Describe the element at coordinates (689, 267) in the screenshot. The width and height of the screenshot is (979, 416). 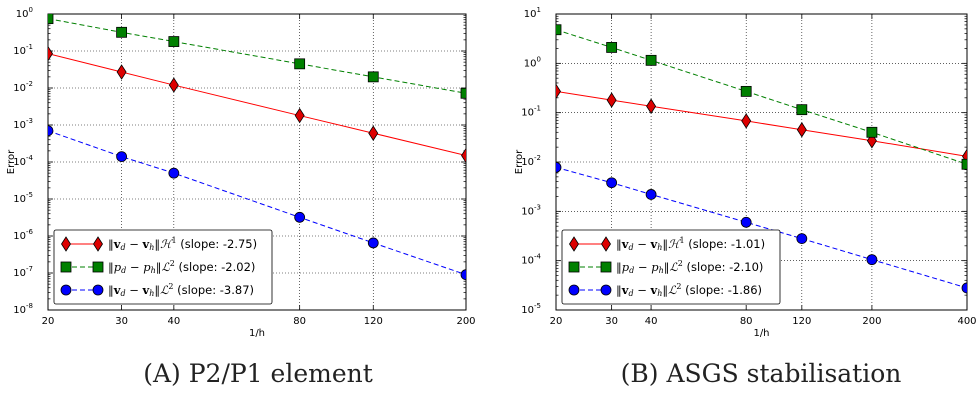
I see `legend-entry: ‖pd − ph‖ℒ2 (slope: -2.10)` at that location.